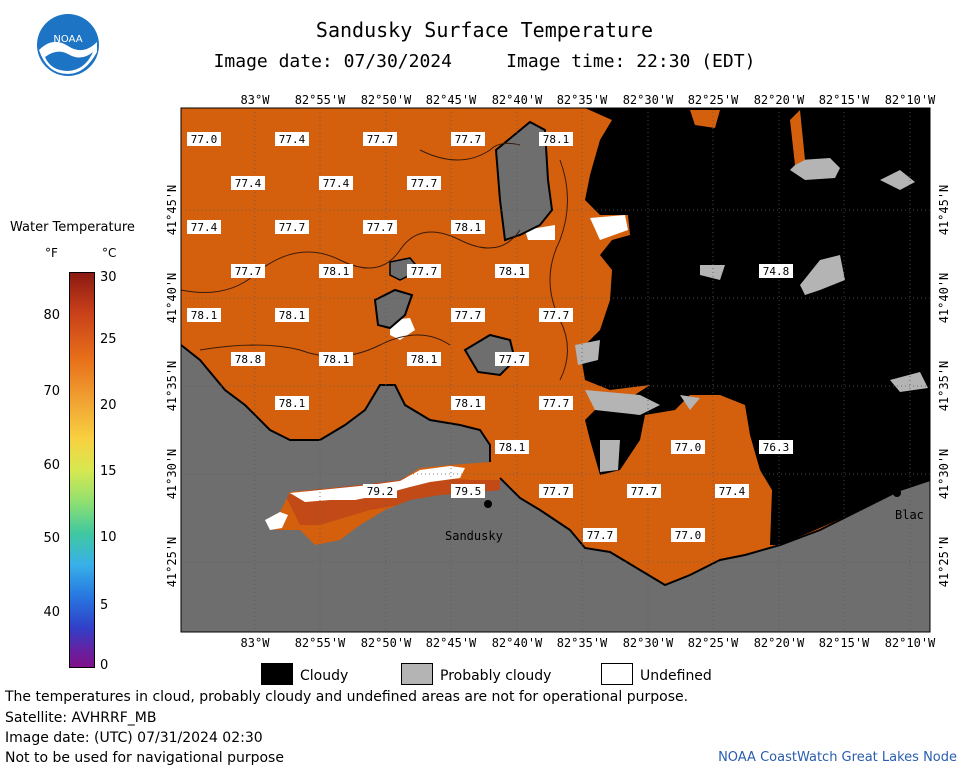 The height and width of the screenshot is (773, 969). I want to click on legend-undefined-swatch, so click(617, 674).